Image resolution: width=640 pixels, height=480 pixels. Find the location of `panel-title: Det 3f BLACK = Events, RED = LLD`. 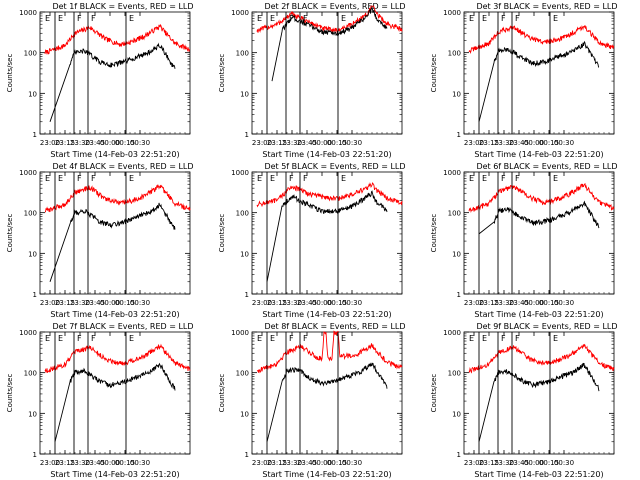

panel-title: Det 3f BLACK = Events, RED = LLD is located at coordinates (546, 6).